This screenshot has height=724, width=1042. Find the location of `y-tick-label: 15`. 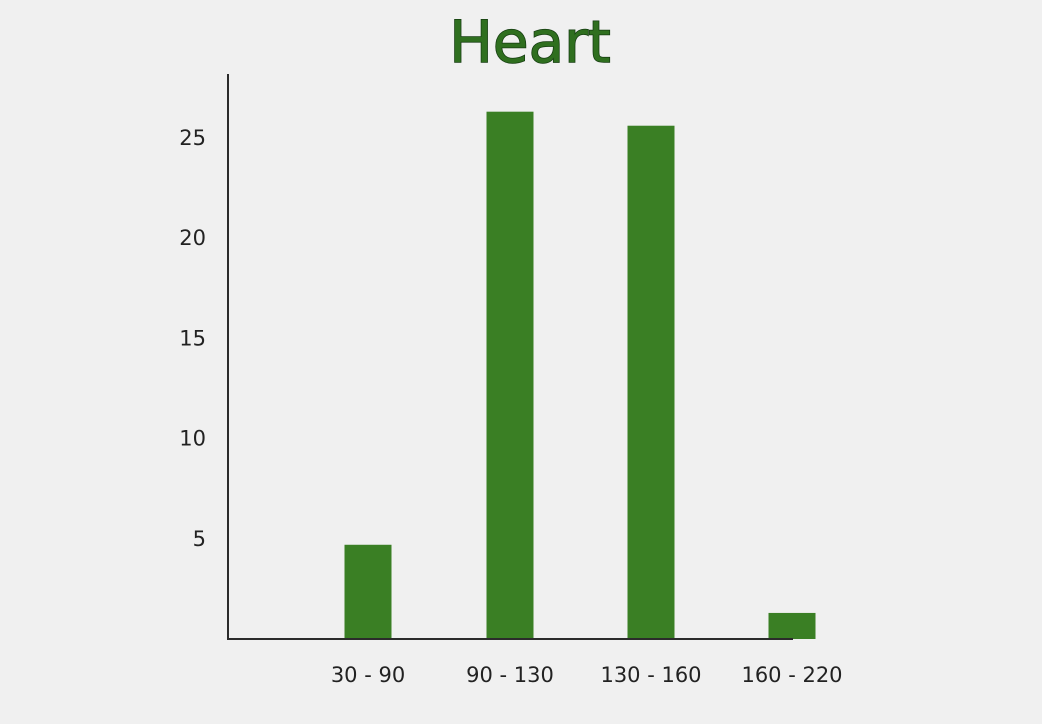

y-tick-label: 15 is located at coordinates (192, 338).